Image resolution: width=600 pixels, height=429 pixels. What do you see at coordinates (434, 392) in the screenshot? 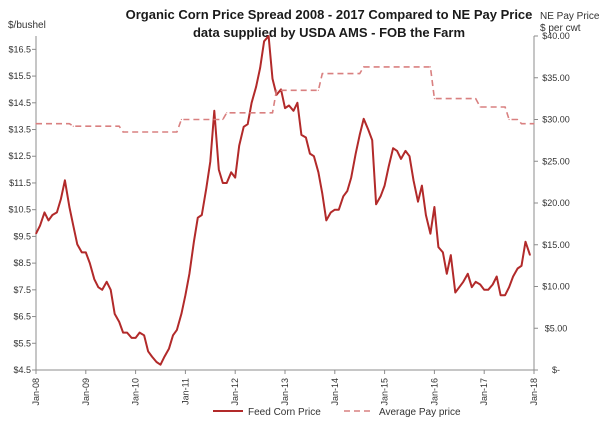
I see `x-tick-label: Jan-16` at bounding box center [434, 392].